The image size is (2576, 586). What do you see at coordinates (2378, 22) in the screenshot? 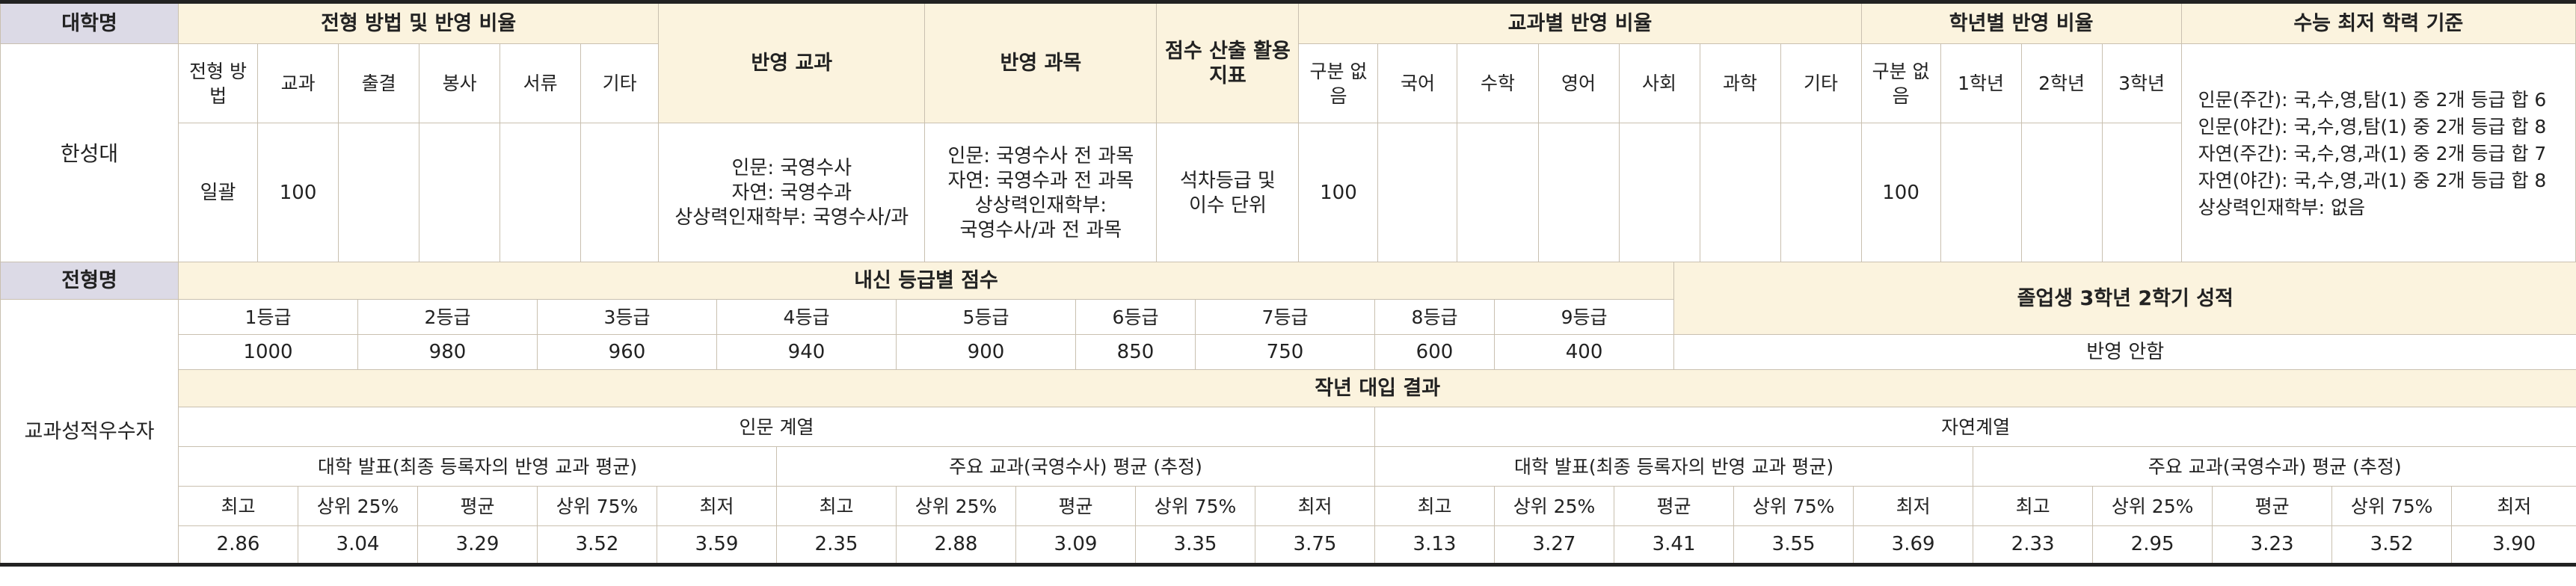
I see `csat-header: 수능 최저 학력 기준` at bounding box center [2378, 22].